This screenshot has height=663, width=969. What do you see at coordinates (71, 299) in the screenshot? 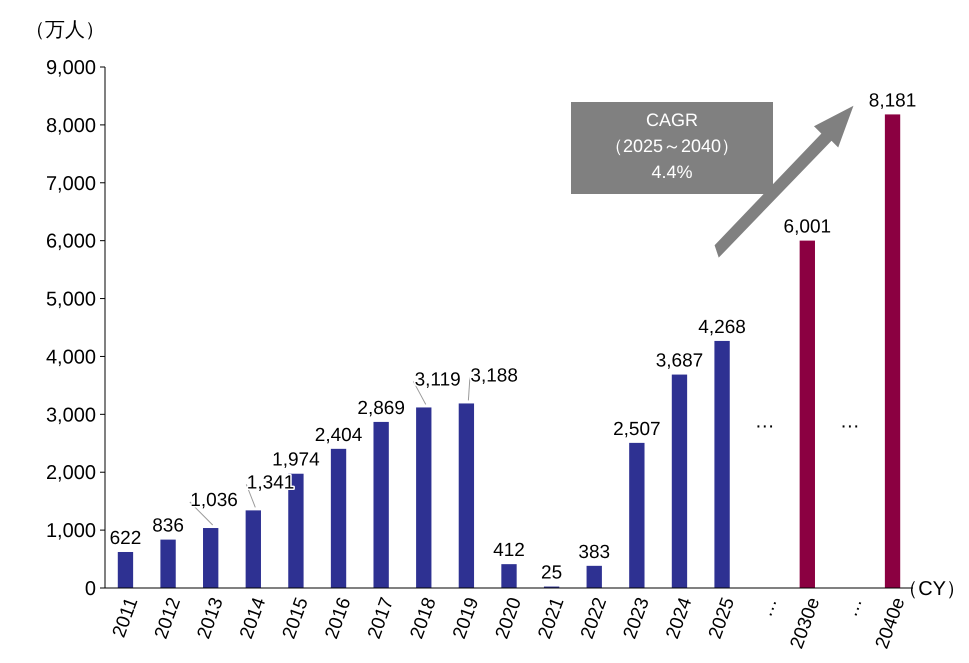
I see `y-tick-label: 5,000` at bounding box center [71, 299].